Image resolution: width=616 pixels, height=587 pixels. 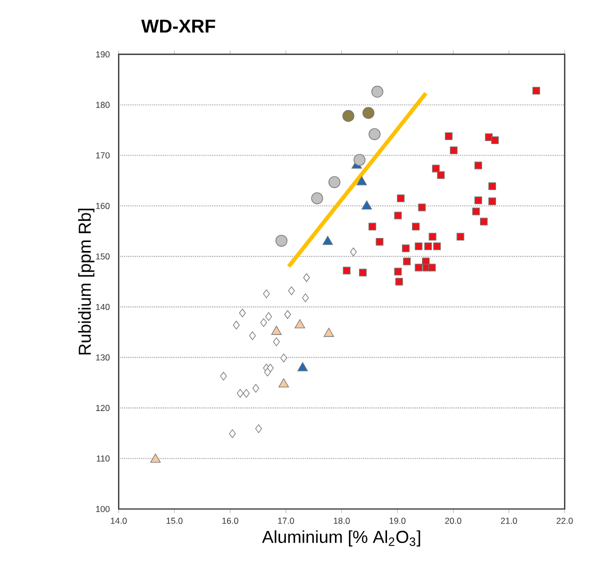 I want to click on x-axis-title: Aluminium [% Al$_{2}$O$_{3}$], so click(x=341, y=538).